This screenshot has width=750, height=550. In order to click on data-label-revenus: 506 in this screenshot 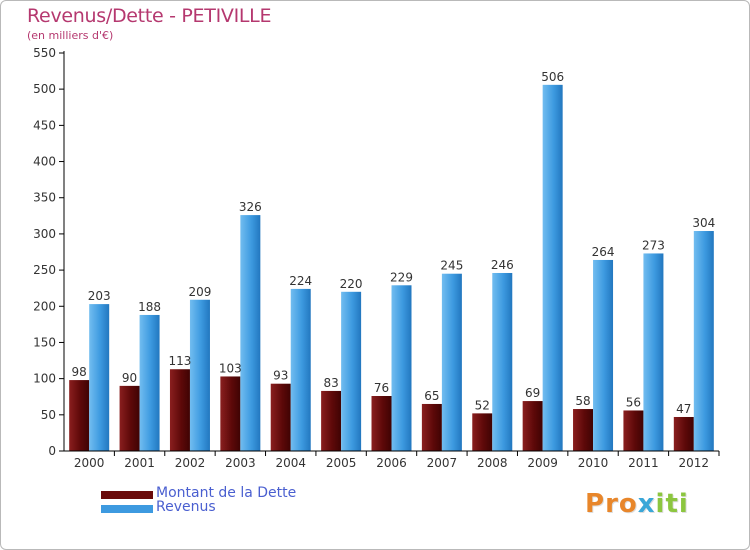, I will do `click(552, 77)`.